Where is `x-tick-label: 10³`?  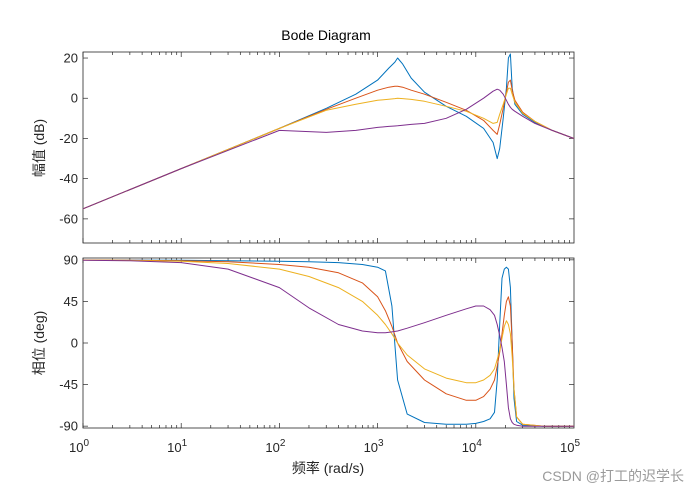 x-tick-label: 10³ is located at coordinates (374, 446).